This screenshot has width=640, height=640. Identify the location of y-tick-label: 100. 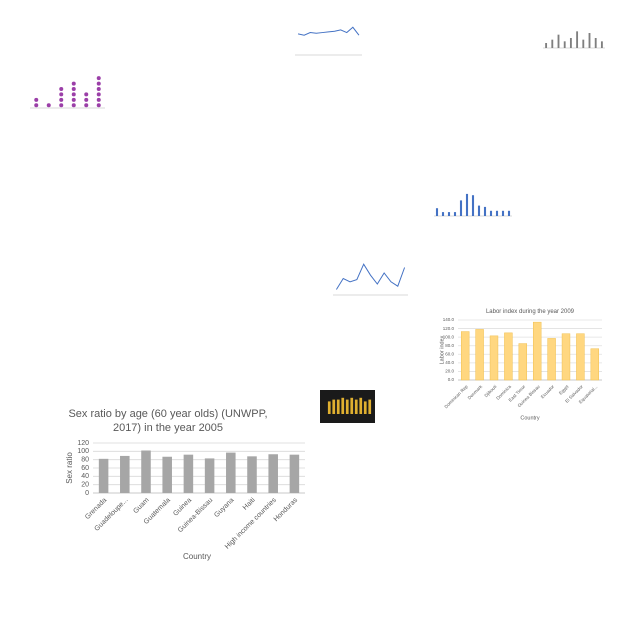
(83, 451).